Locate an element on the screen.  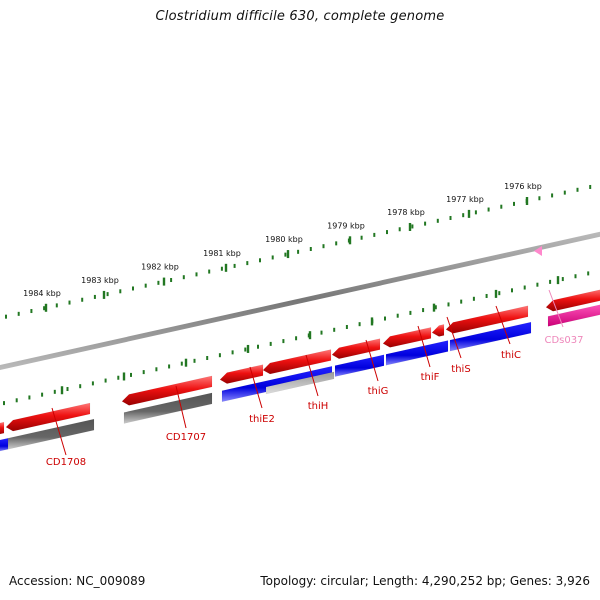
gene-label-thif: thiF is located at coordinates (430, 377).